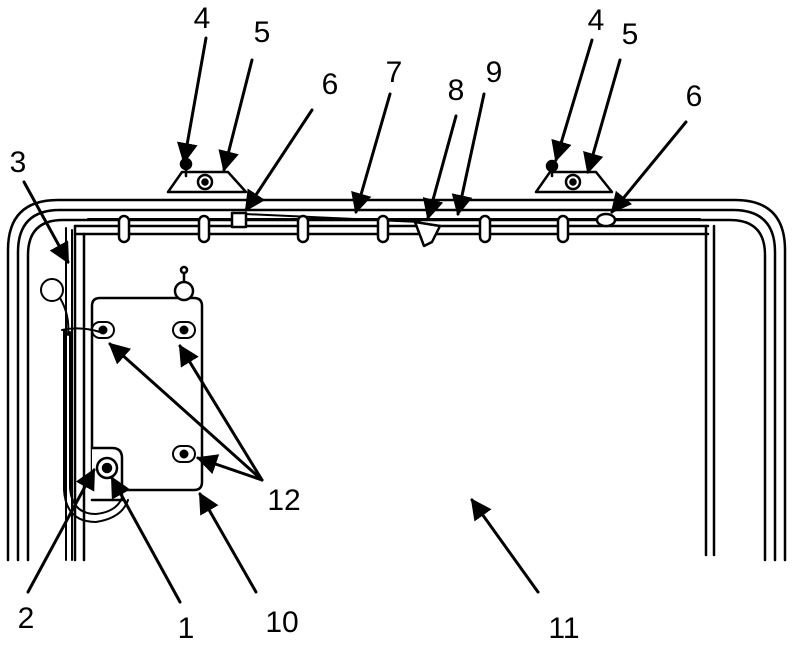  I want to click on hinge-bracket-left, so click(207, 175).